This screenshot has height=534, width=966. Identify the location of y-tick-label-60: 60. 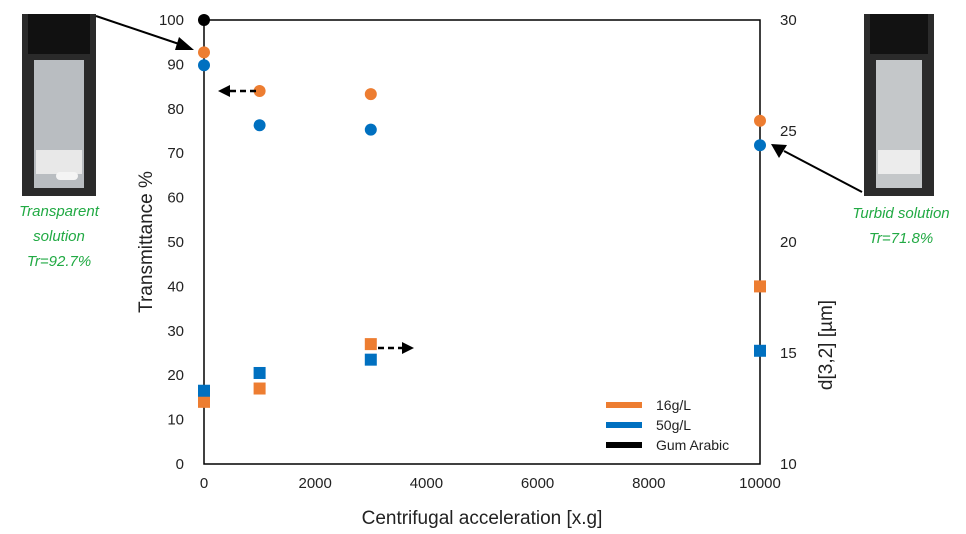
(175, 198).